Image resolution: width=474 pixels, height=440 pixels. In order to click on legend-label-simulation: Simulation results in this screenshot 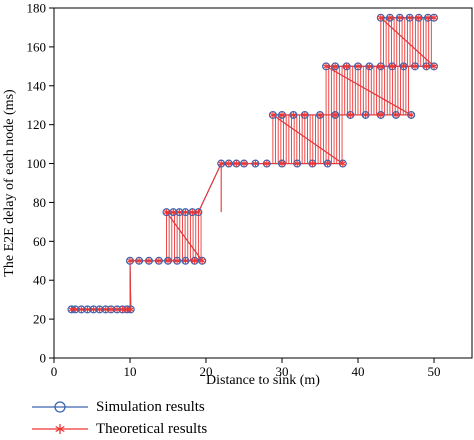, I will do `click(150, 406)`.